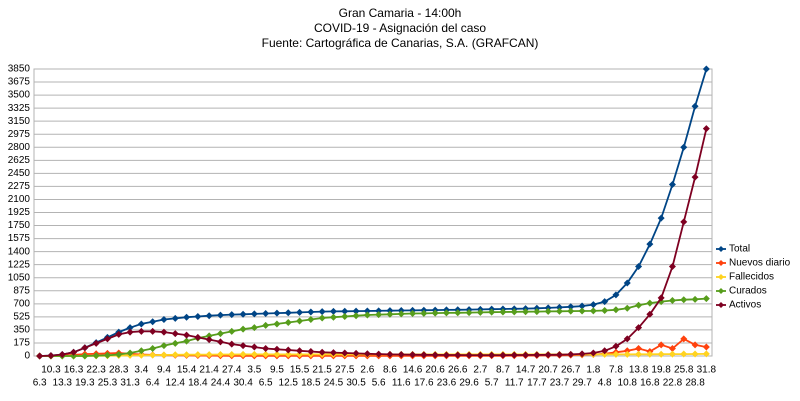 This screenshot has height=401, width=800. Describe the element at coordinates (21, 290) in the screenshot. I see `y-tick-label: 875` at that location.